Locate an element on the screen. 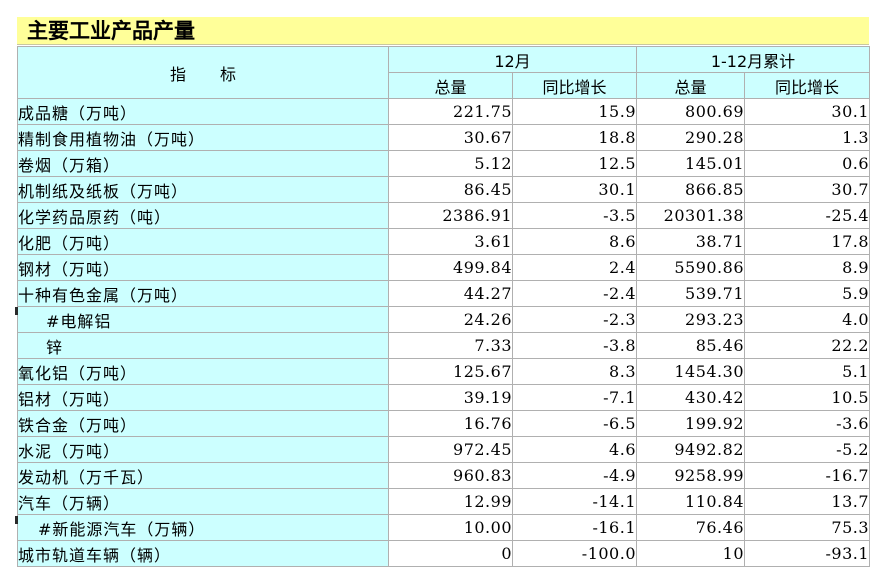 This screenshot has width=890, height=587. cumulative-total-cell: 20301.38 is located at coordinates (690, 215).